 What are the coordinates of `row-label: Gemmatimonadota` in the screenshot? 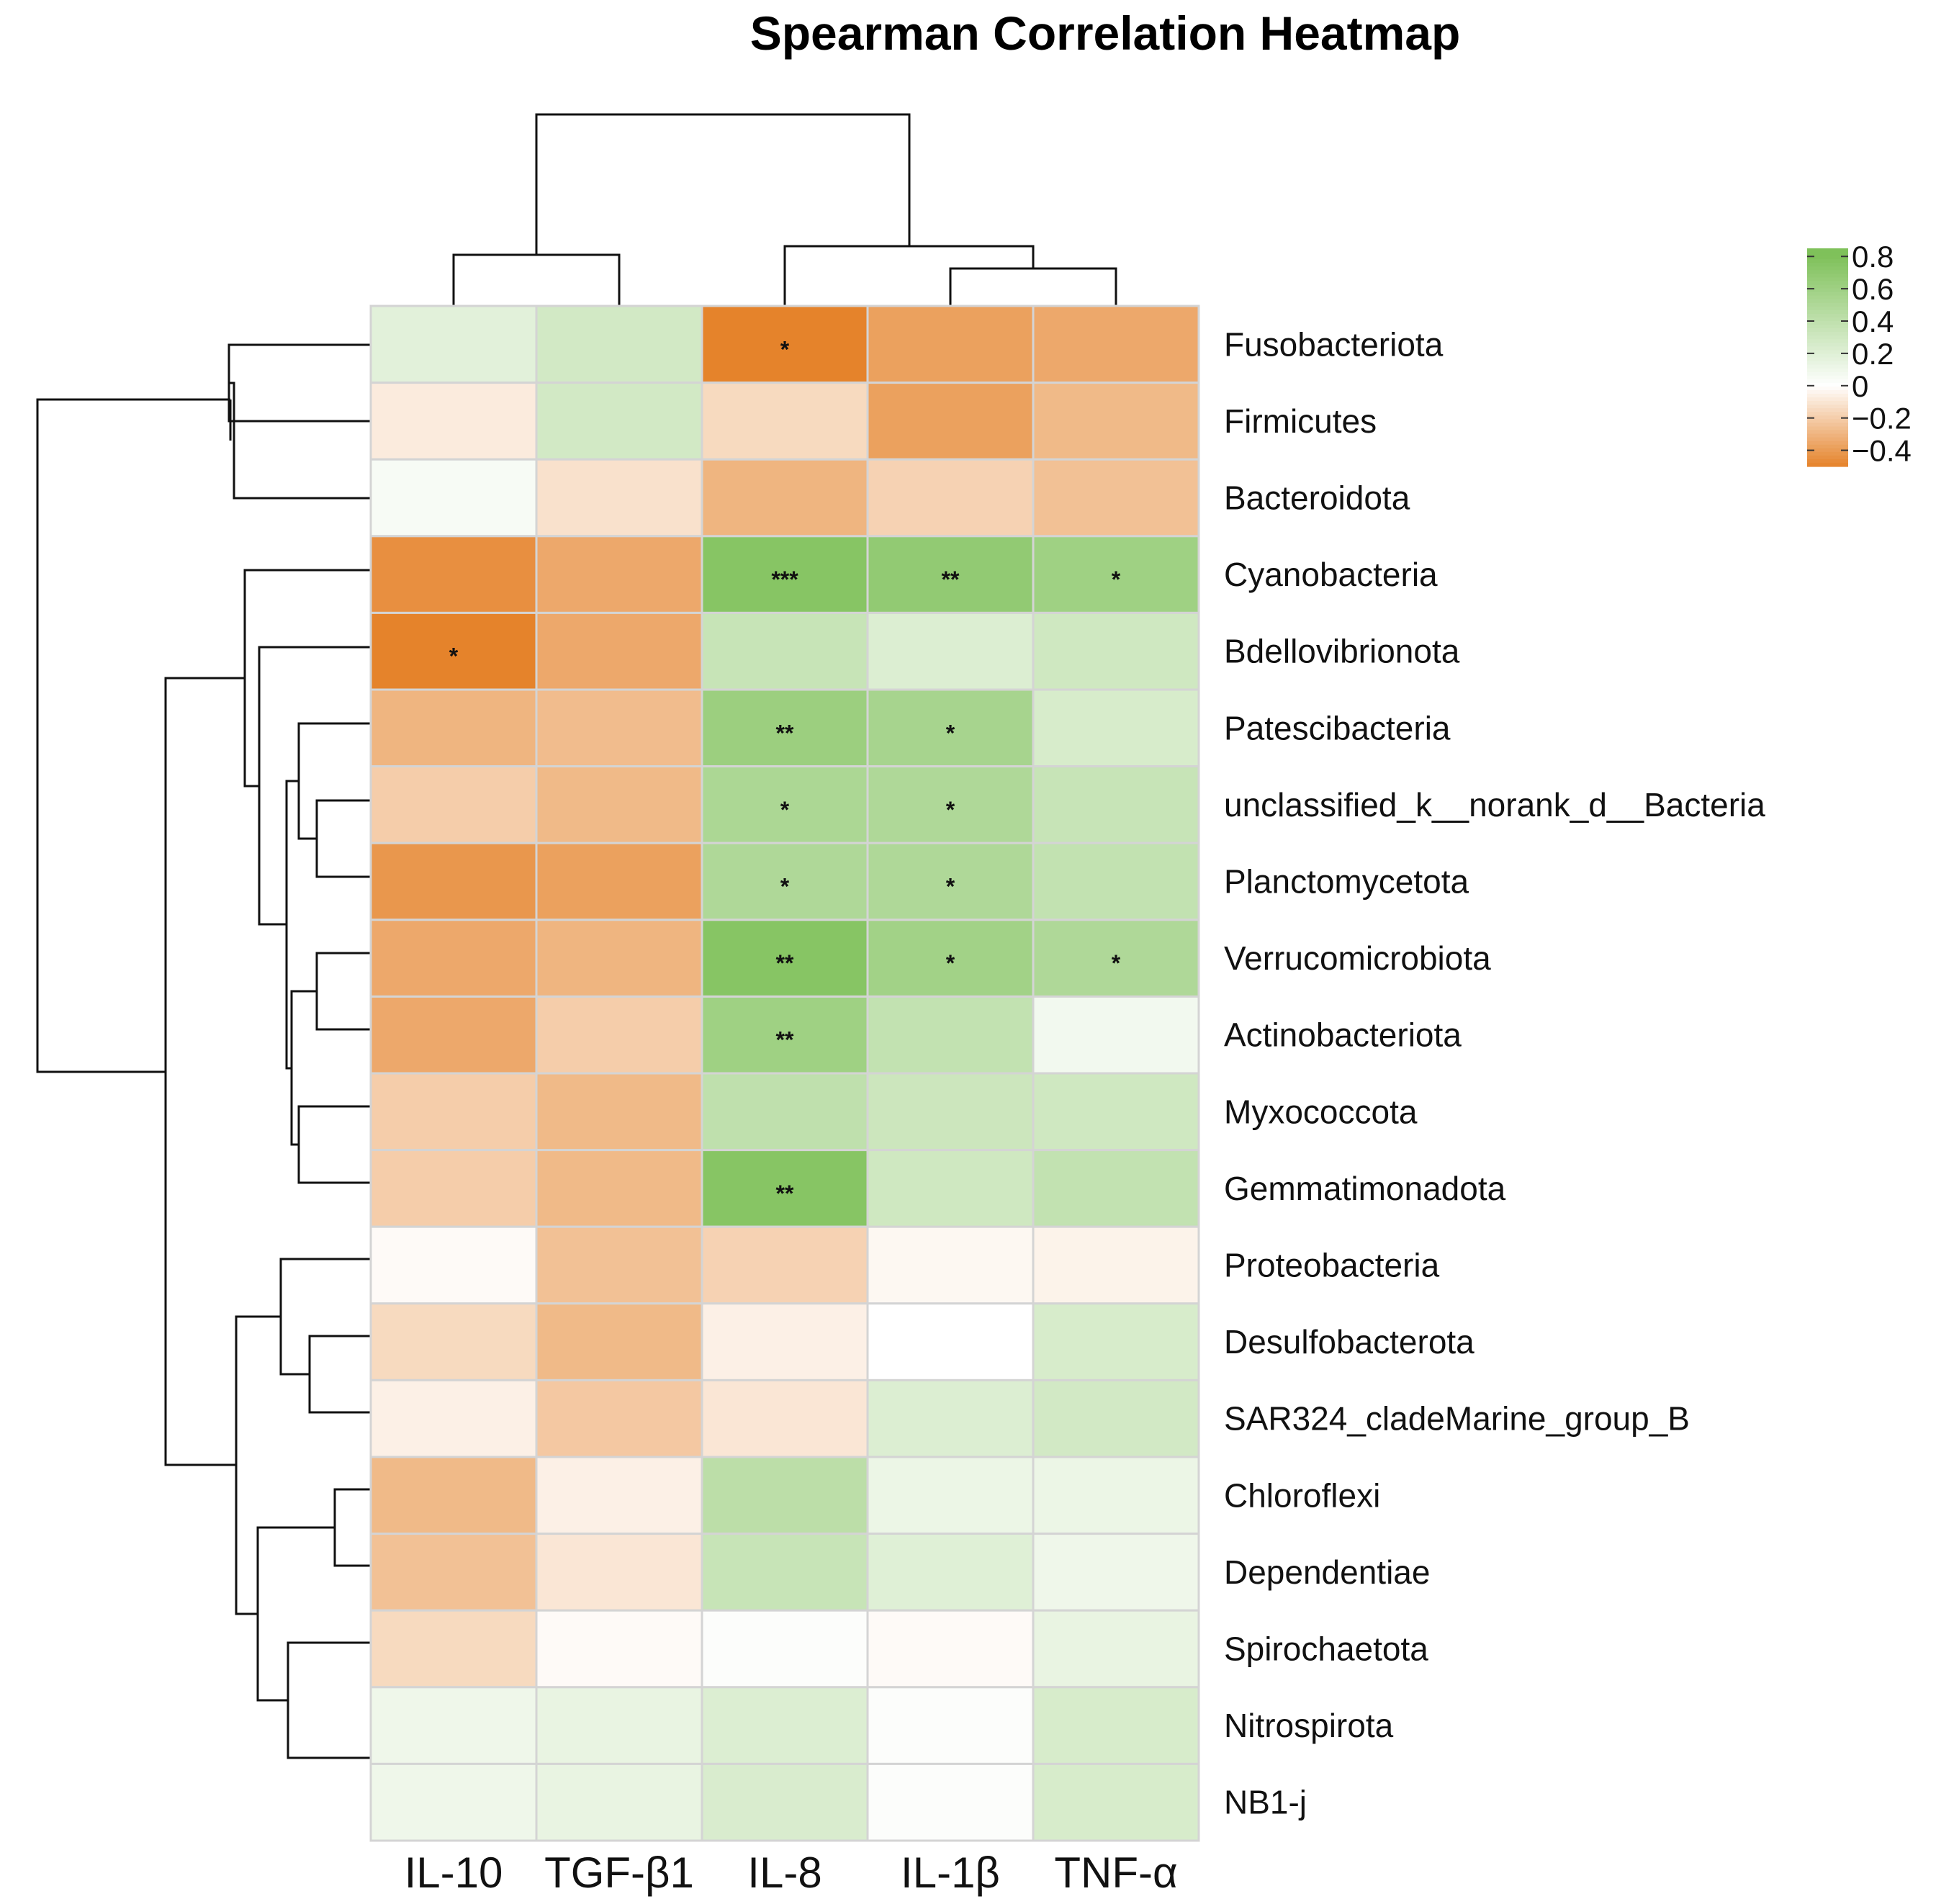 It's located at (1365, 1188).